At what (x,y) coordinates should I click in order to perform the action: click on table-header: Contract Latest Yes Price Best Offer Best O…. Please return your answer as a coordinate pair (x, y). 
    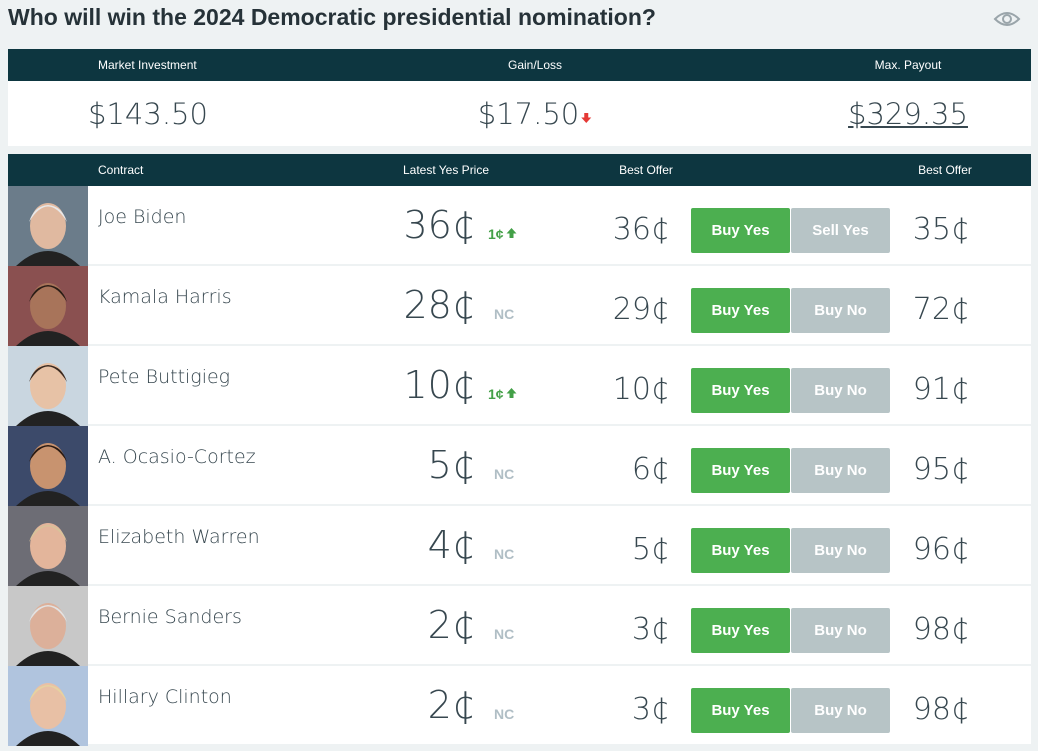
    Looking at the image, I should click on (519, 170).